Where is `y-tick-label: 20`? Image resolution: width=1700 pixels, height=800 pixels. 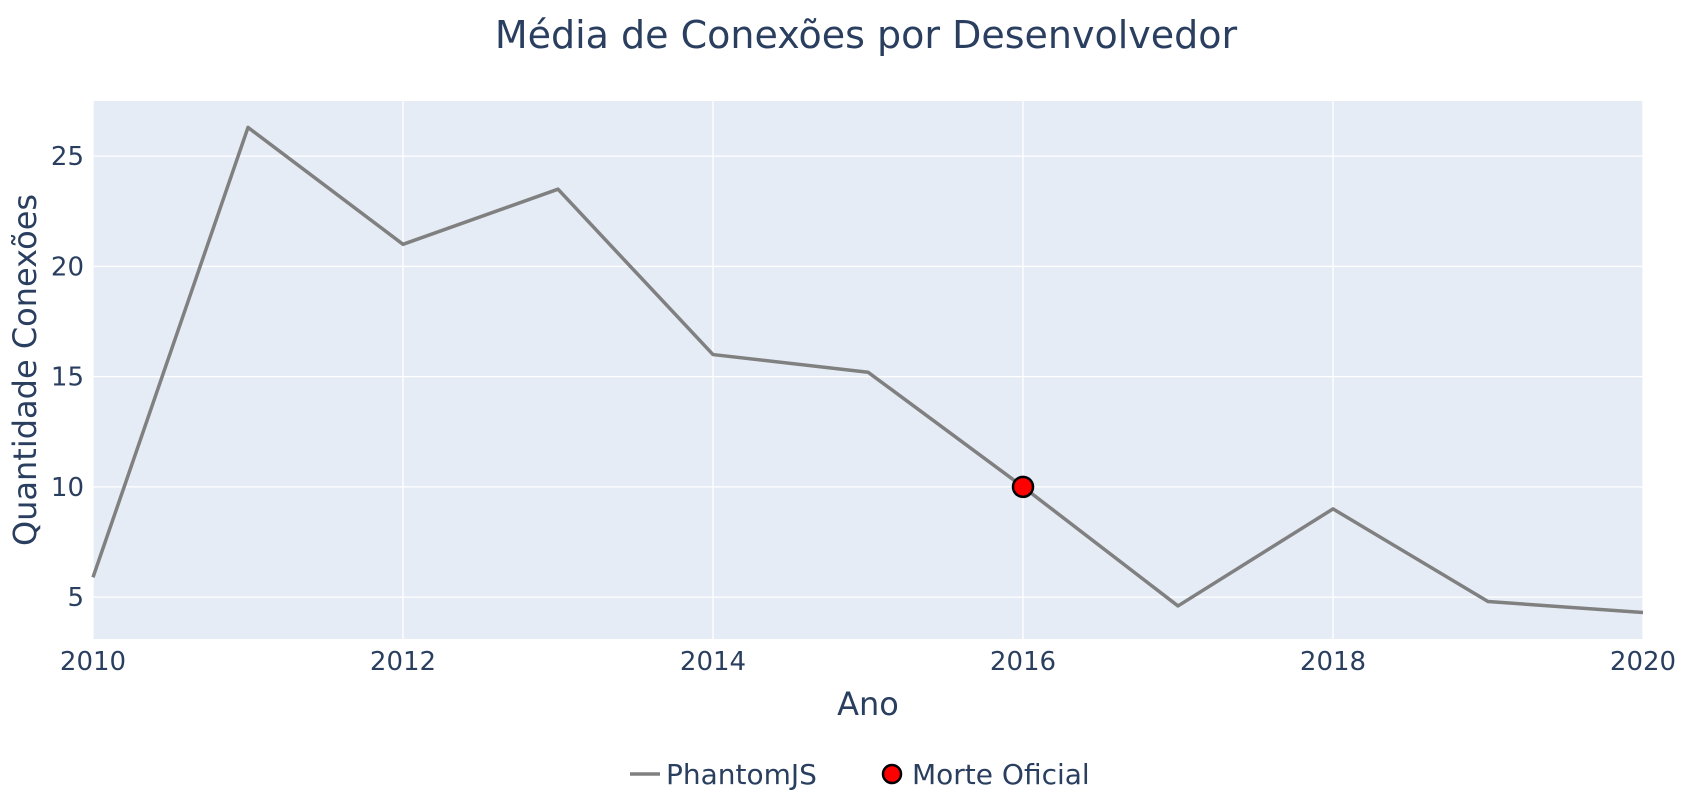
y-tick-label: 20 is located at coordinates (67, 267).